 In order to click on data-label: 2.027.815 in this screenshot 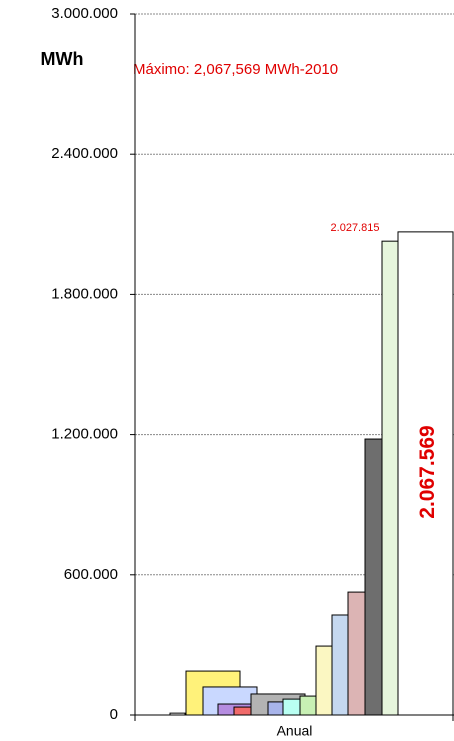, I will do `click(355, 228)`.